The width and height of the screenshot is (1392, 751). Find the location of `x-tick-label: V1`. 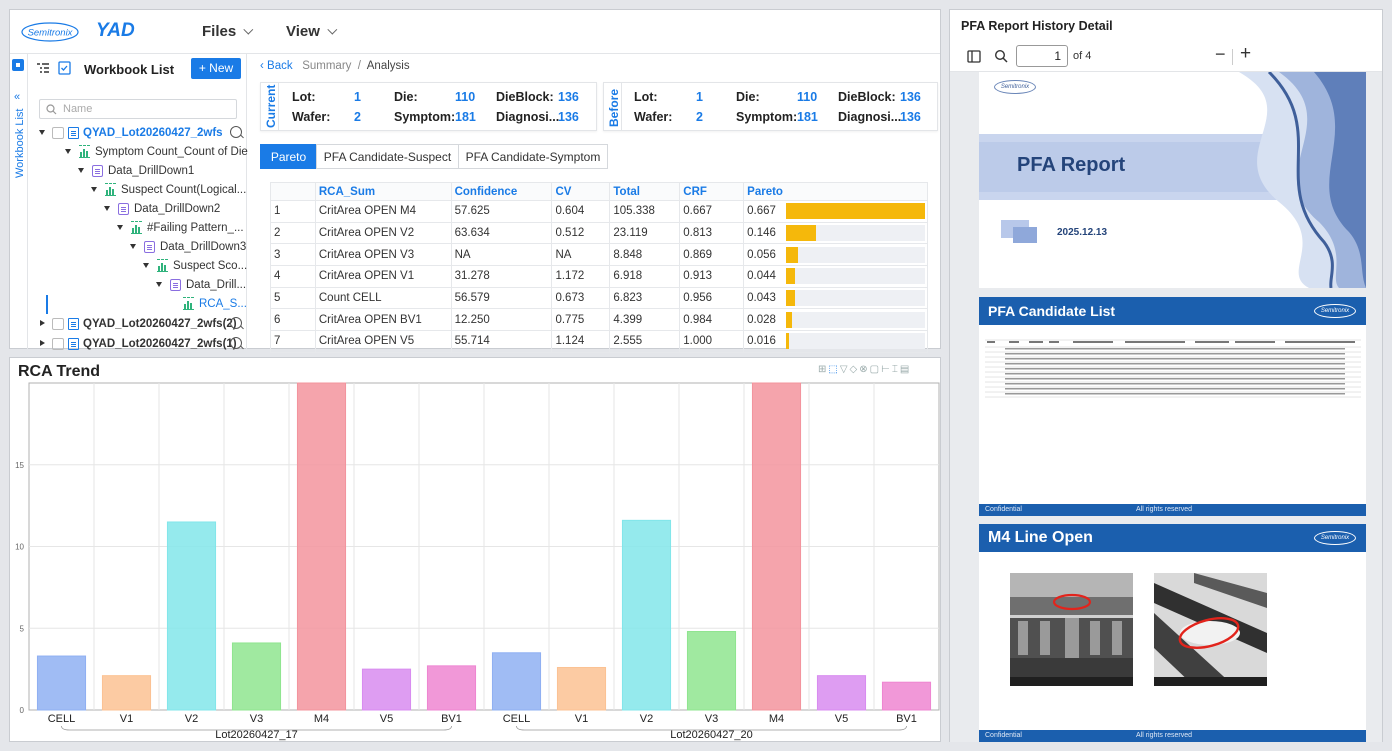

x-tick-label: V1 is located at coordinates (581, 719).